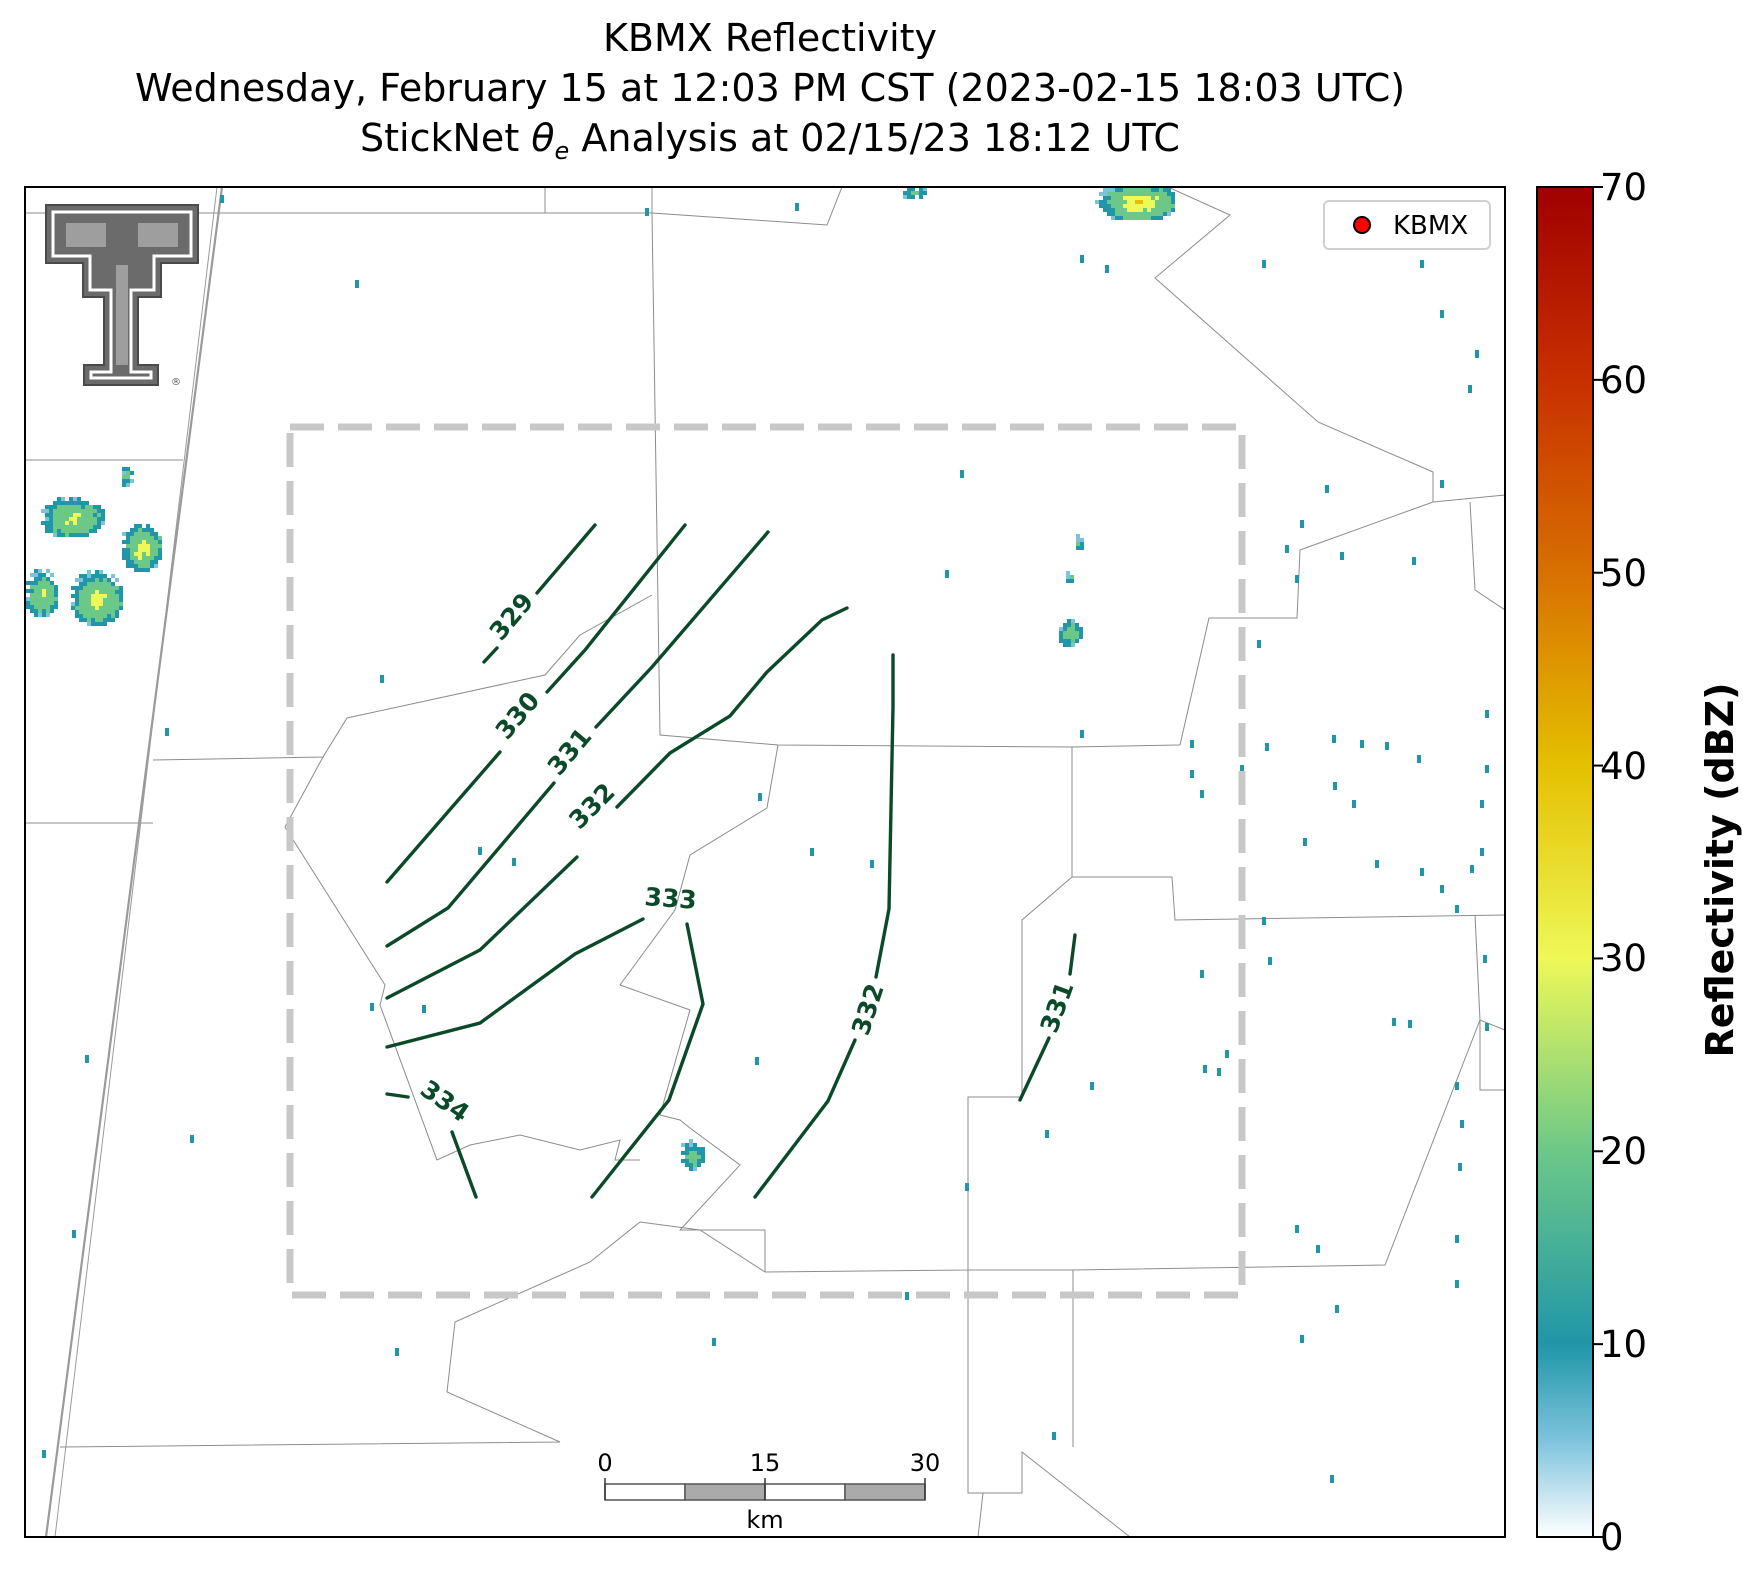 The image size is (1743, 1575). What do you see at coordinates (1624, 959) in the screenshot?
I see `colorbar-tick-30: 30` at bounding box center [1624, 959].